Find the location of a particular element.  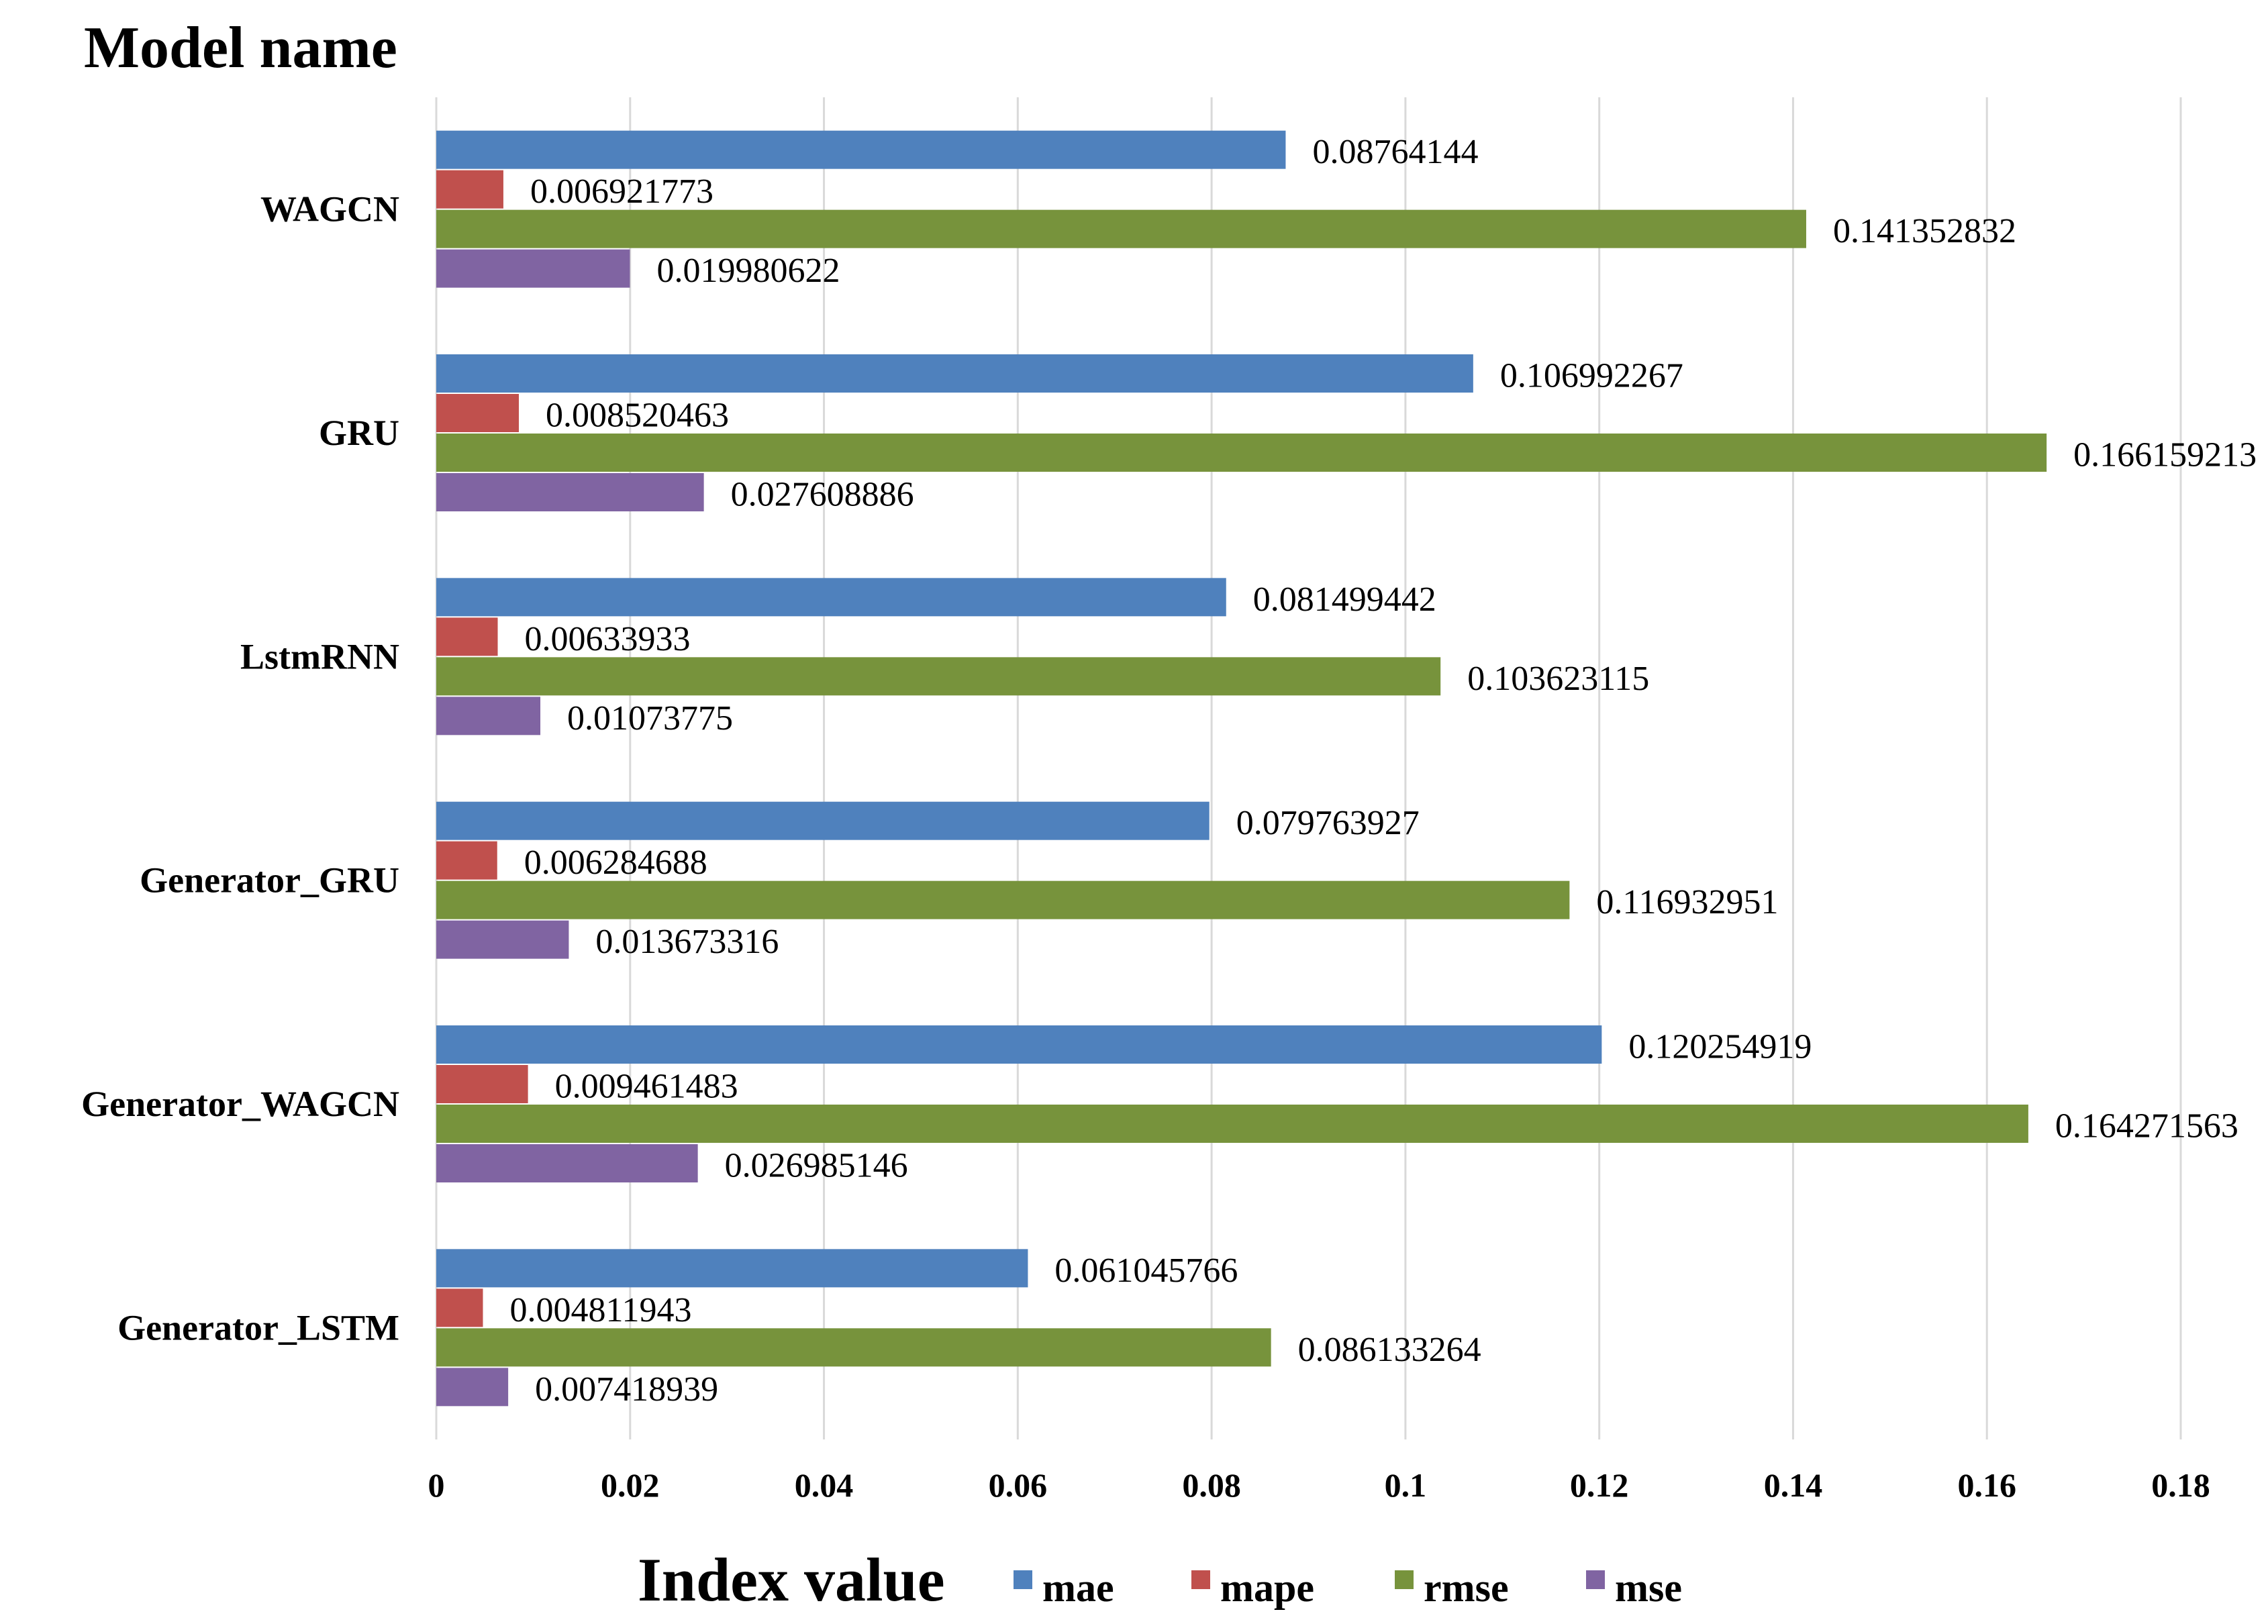

bar-mape-Generator_LSTM is located at coordinates (459, 1308).